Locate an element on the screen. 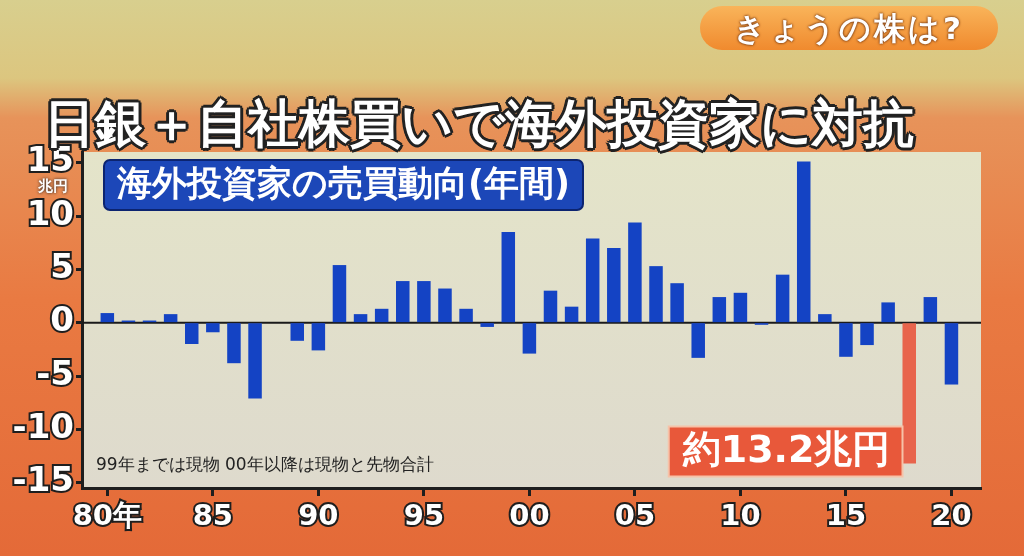 The image size is (1024, 556). y-axis-title: 兆円 is located at coordinates (52, 185).